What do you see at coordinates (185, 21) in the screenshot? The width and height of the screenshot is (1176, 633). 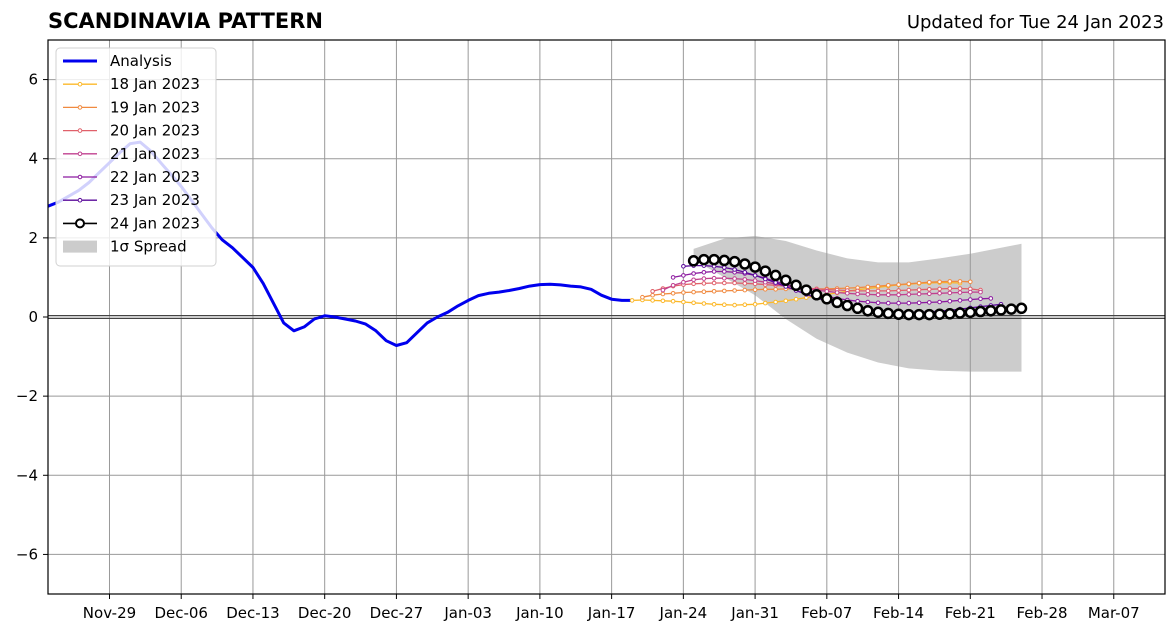 I see `chart-title: SCANDINAVIA PATTERN` at bounding box center [185, 21].